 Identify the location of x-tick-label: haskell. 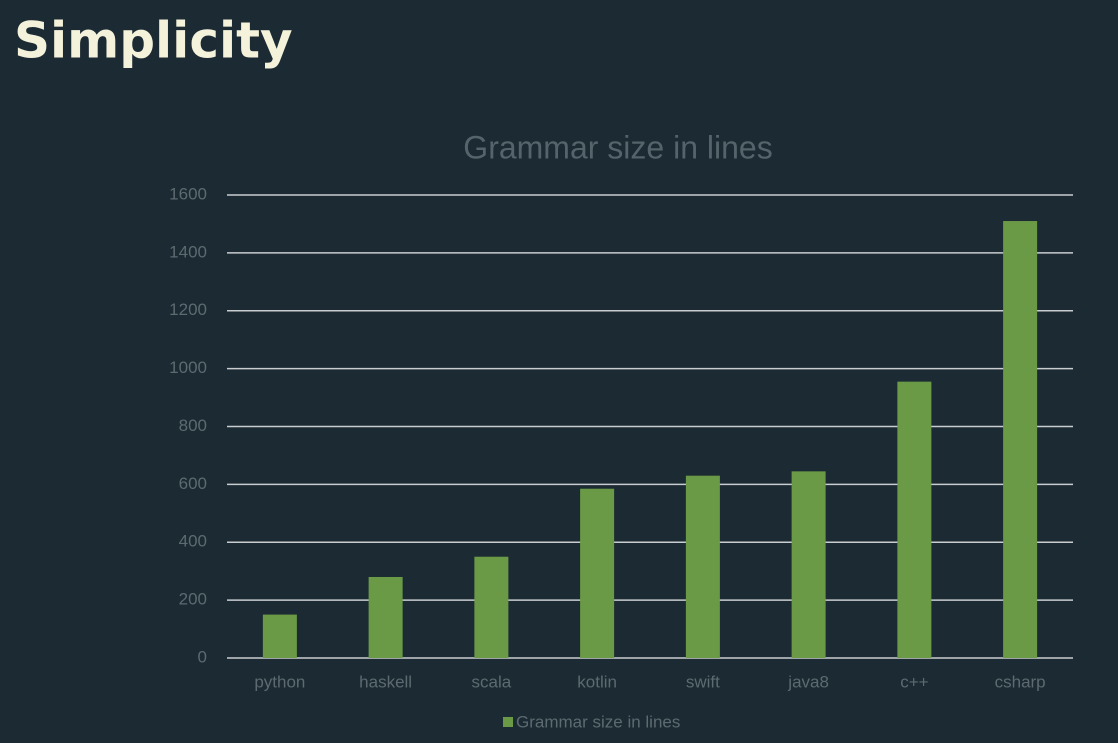
(385, 681).